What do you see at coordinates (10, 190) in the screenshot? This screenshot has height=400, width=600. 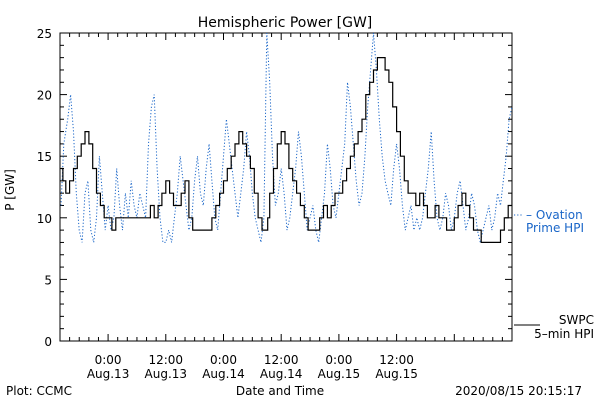 I see `y-axis-label: P [GW]` at bounding box center [10, 190].